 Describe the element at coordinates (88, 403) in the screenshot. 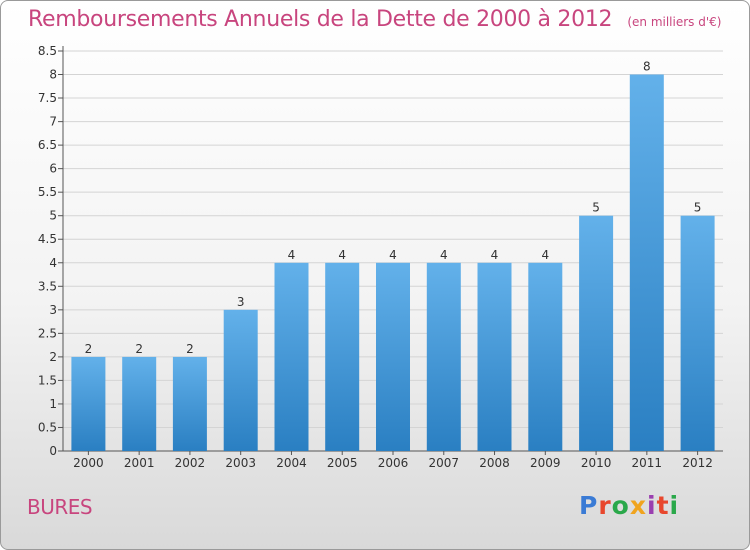

I see `bar-2000` at that location.